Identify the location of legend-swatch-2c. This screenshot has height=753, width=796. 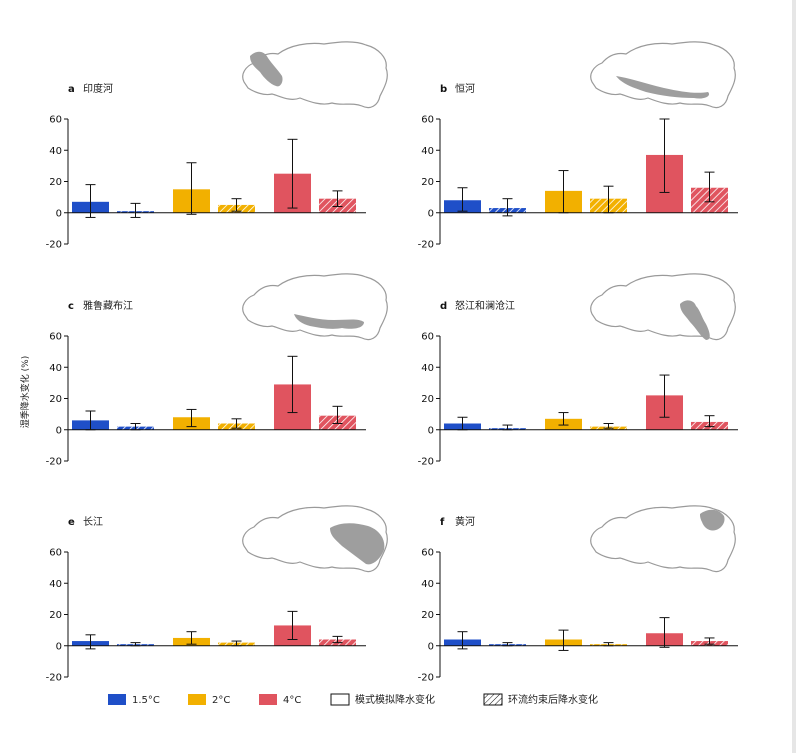
(197, 699).